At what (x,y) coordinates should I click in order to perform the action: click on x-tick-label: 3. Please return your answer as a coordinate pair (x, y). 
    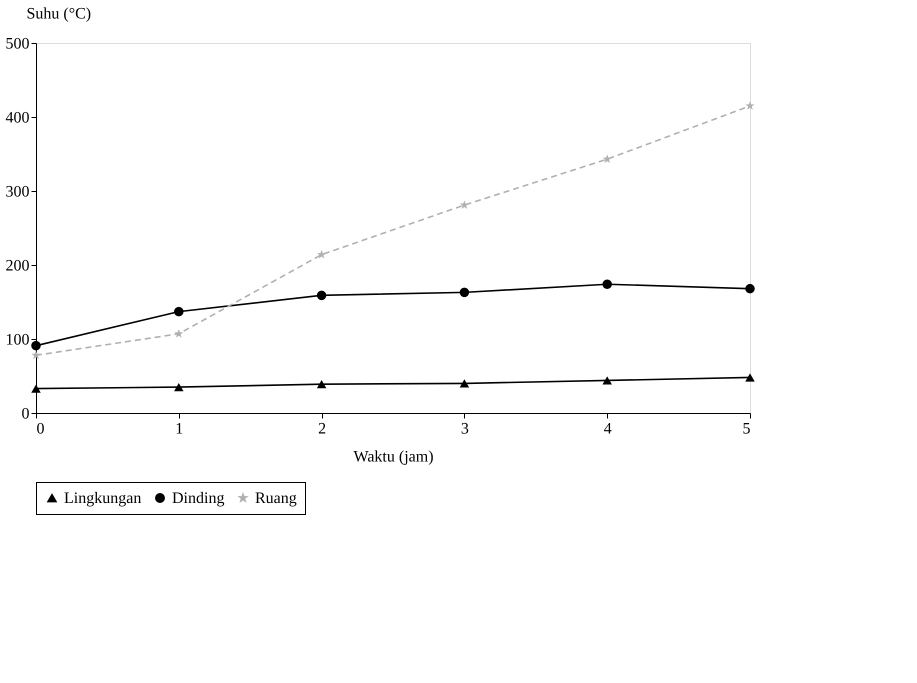
    Looking at the image, I should click on (464, 429).